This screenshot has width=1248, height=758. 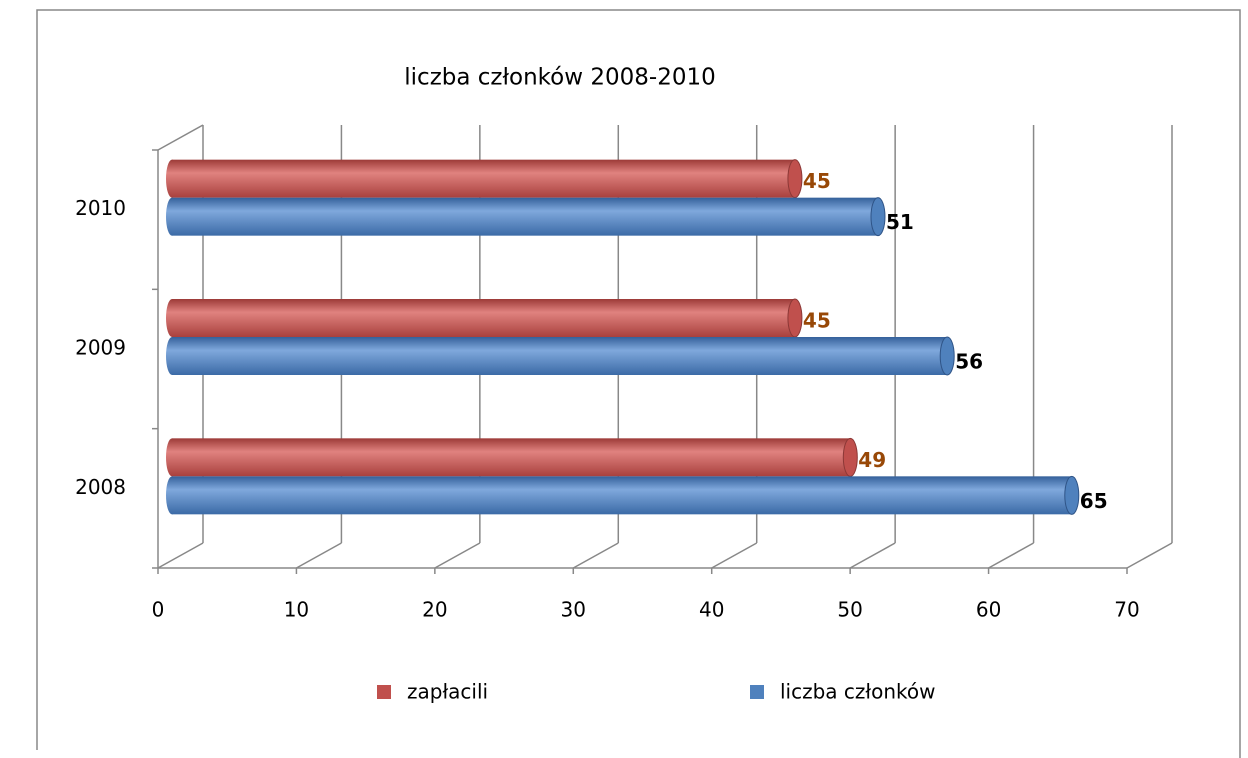 I want to click on x-tick-label: 0, so click(x=158, y=610).